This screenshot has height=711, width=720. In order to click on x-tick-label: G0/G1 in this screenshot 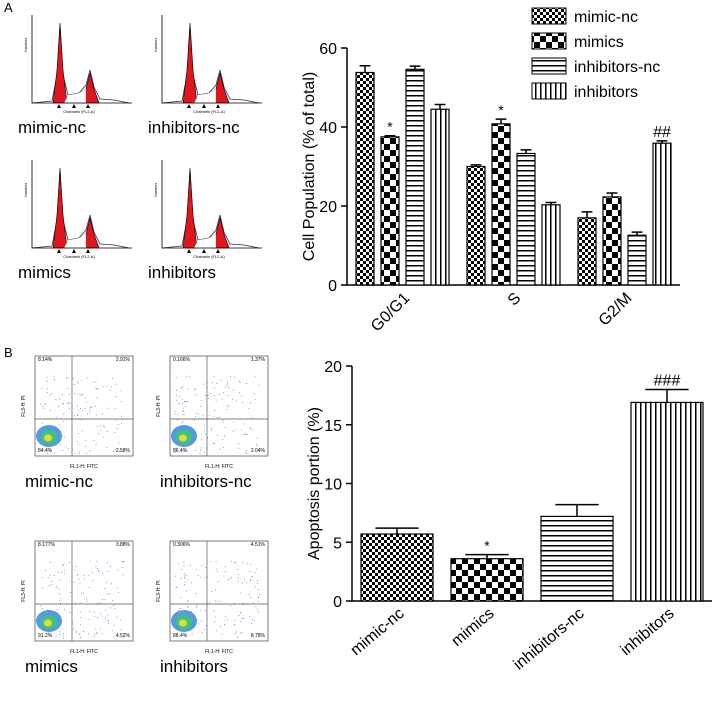, I will do `click(390, 312)`.